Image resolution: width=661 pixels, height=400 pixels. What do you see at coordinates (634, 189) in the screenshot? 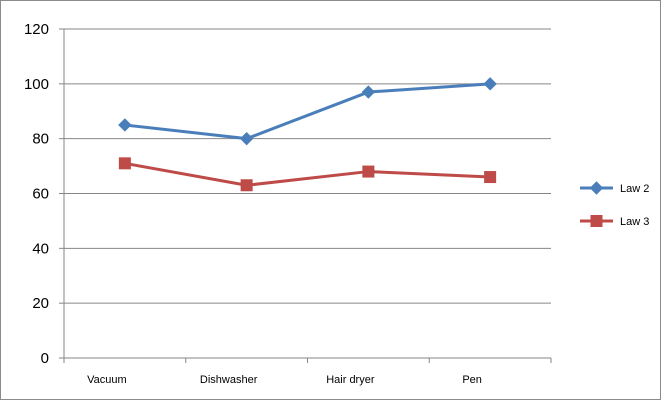
I see `legend-label: Law 2` at bounding box center [634, 189].